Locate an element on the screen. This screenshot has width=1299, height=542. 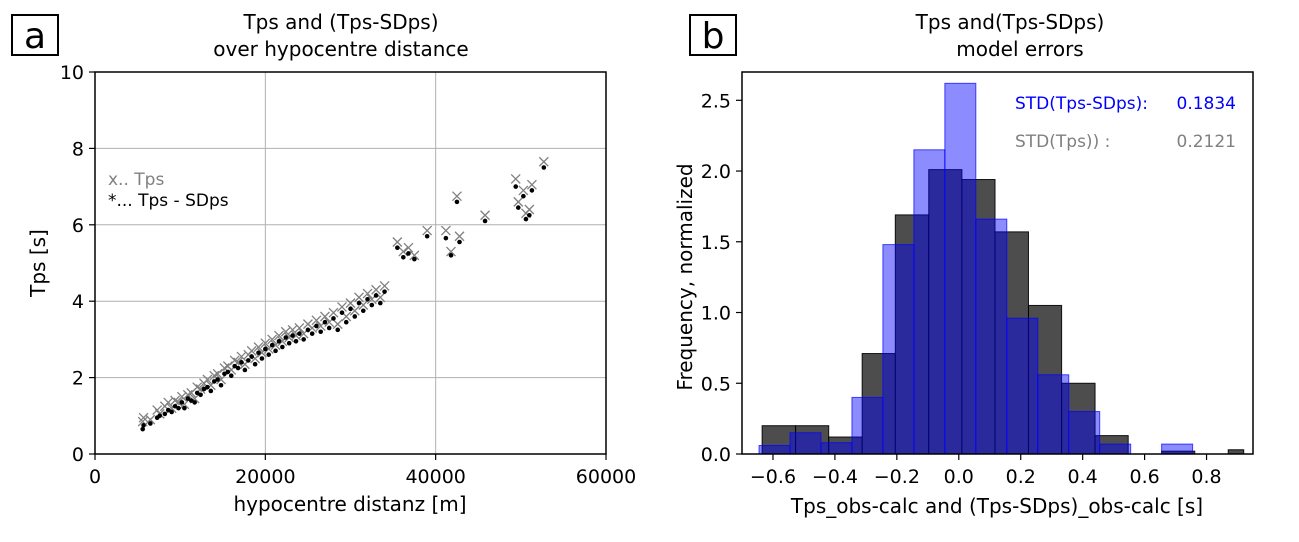
panel-b-xtick-label: −0.4 is located at coordinates (835, 477).